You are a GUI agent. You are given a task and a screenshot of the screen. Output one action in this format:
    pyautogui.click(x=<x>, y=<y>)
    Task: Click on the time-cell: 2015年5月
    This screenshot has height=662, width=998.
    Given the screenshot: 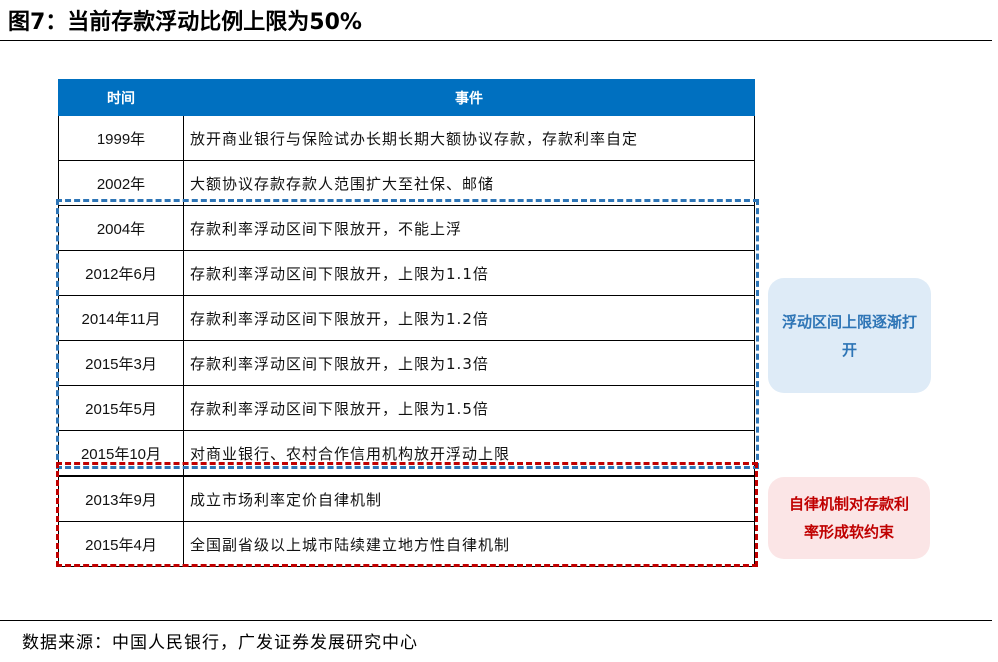 What is the action you would take?
    pyautogui.click(x=121, y=408)
    